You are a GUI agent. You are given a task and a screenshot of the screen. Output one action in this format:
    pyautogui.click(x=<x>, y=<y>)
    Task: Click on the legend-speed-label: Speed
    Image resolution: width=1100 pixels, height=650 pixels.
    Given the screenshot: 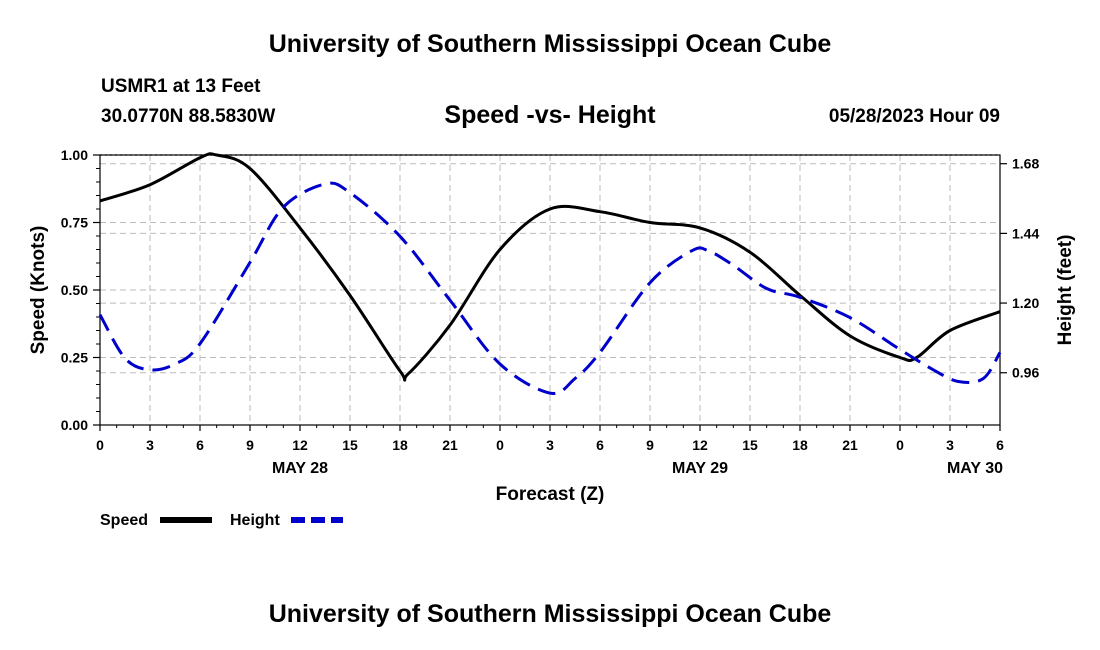 What is the action you would take?
    pyautogui.click(x=124, y=520)
    